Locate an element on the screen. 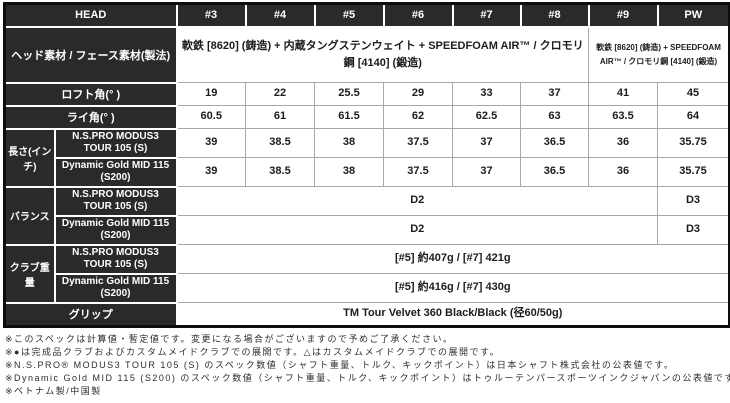  lie-value-3: 60.5 is located at coordinates (211, 117).